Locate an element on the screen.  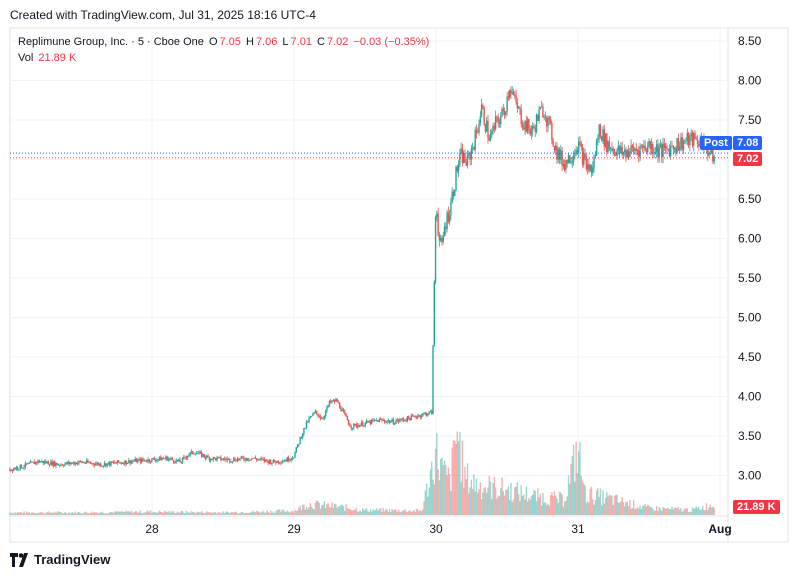
tradingview-logo: TradingView is located at coordinates (60, 559).